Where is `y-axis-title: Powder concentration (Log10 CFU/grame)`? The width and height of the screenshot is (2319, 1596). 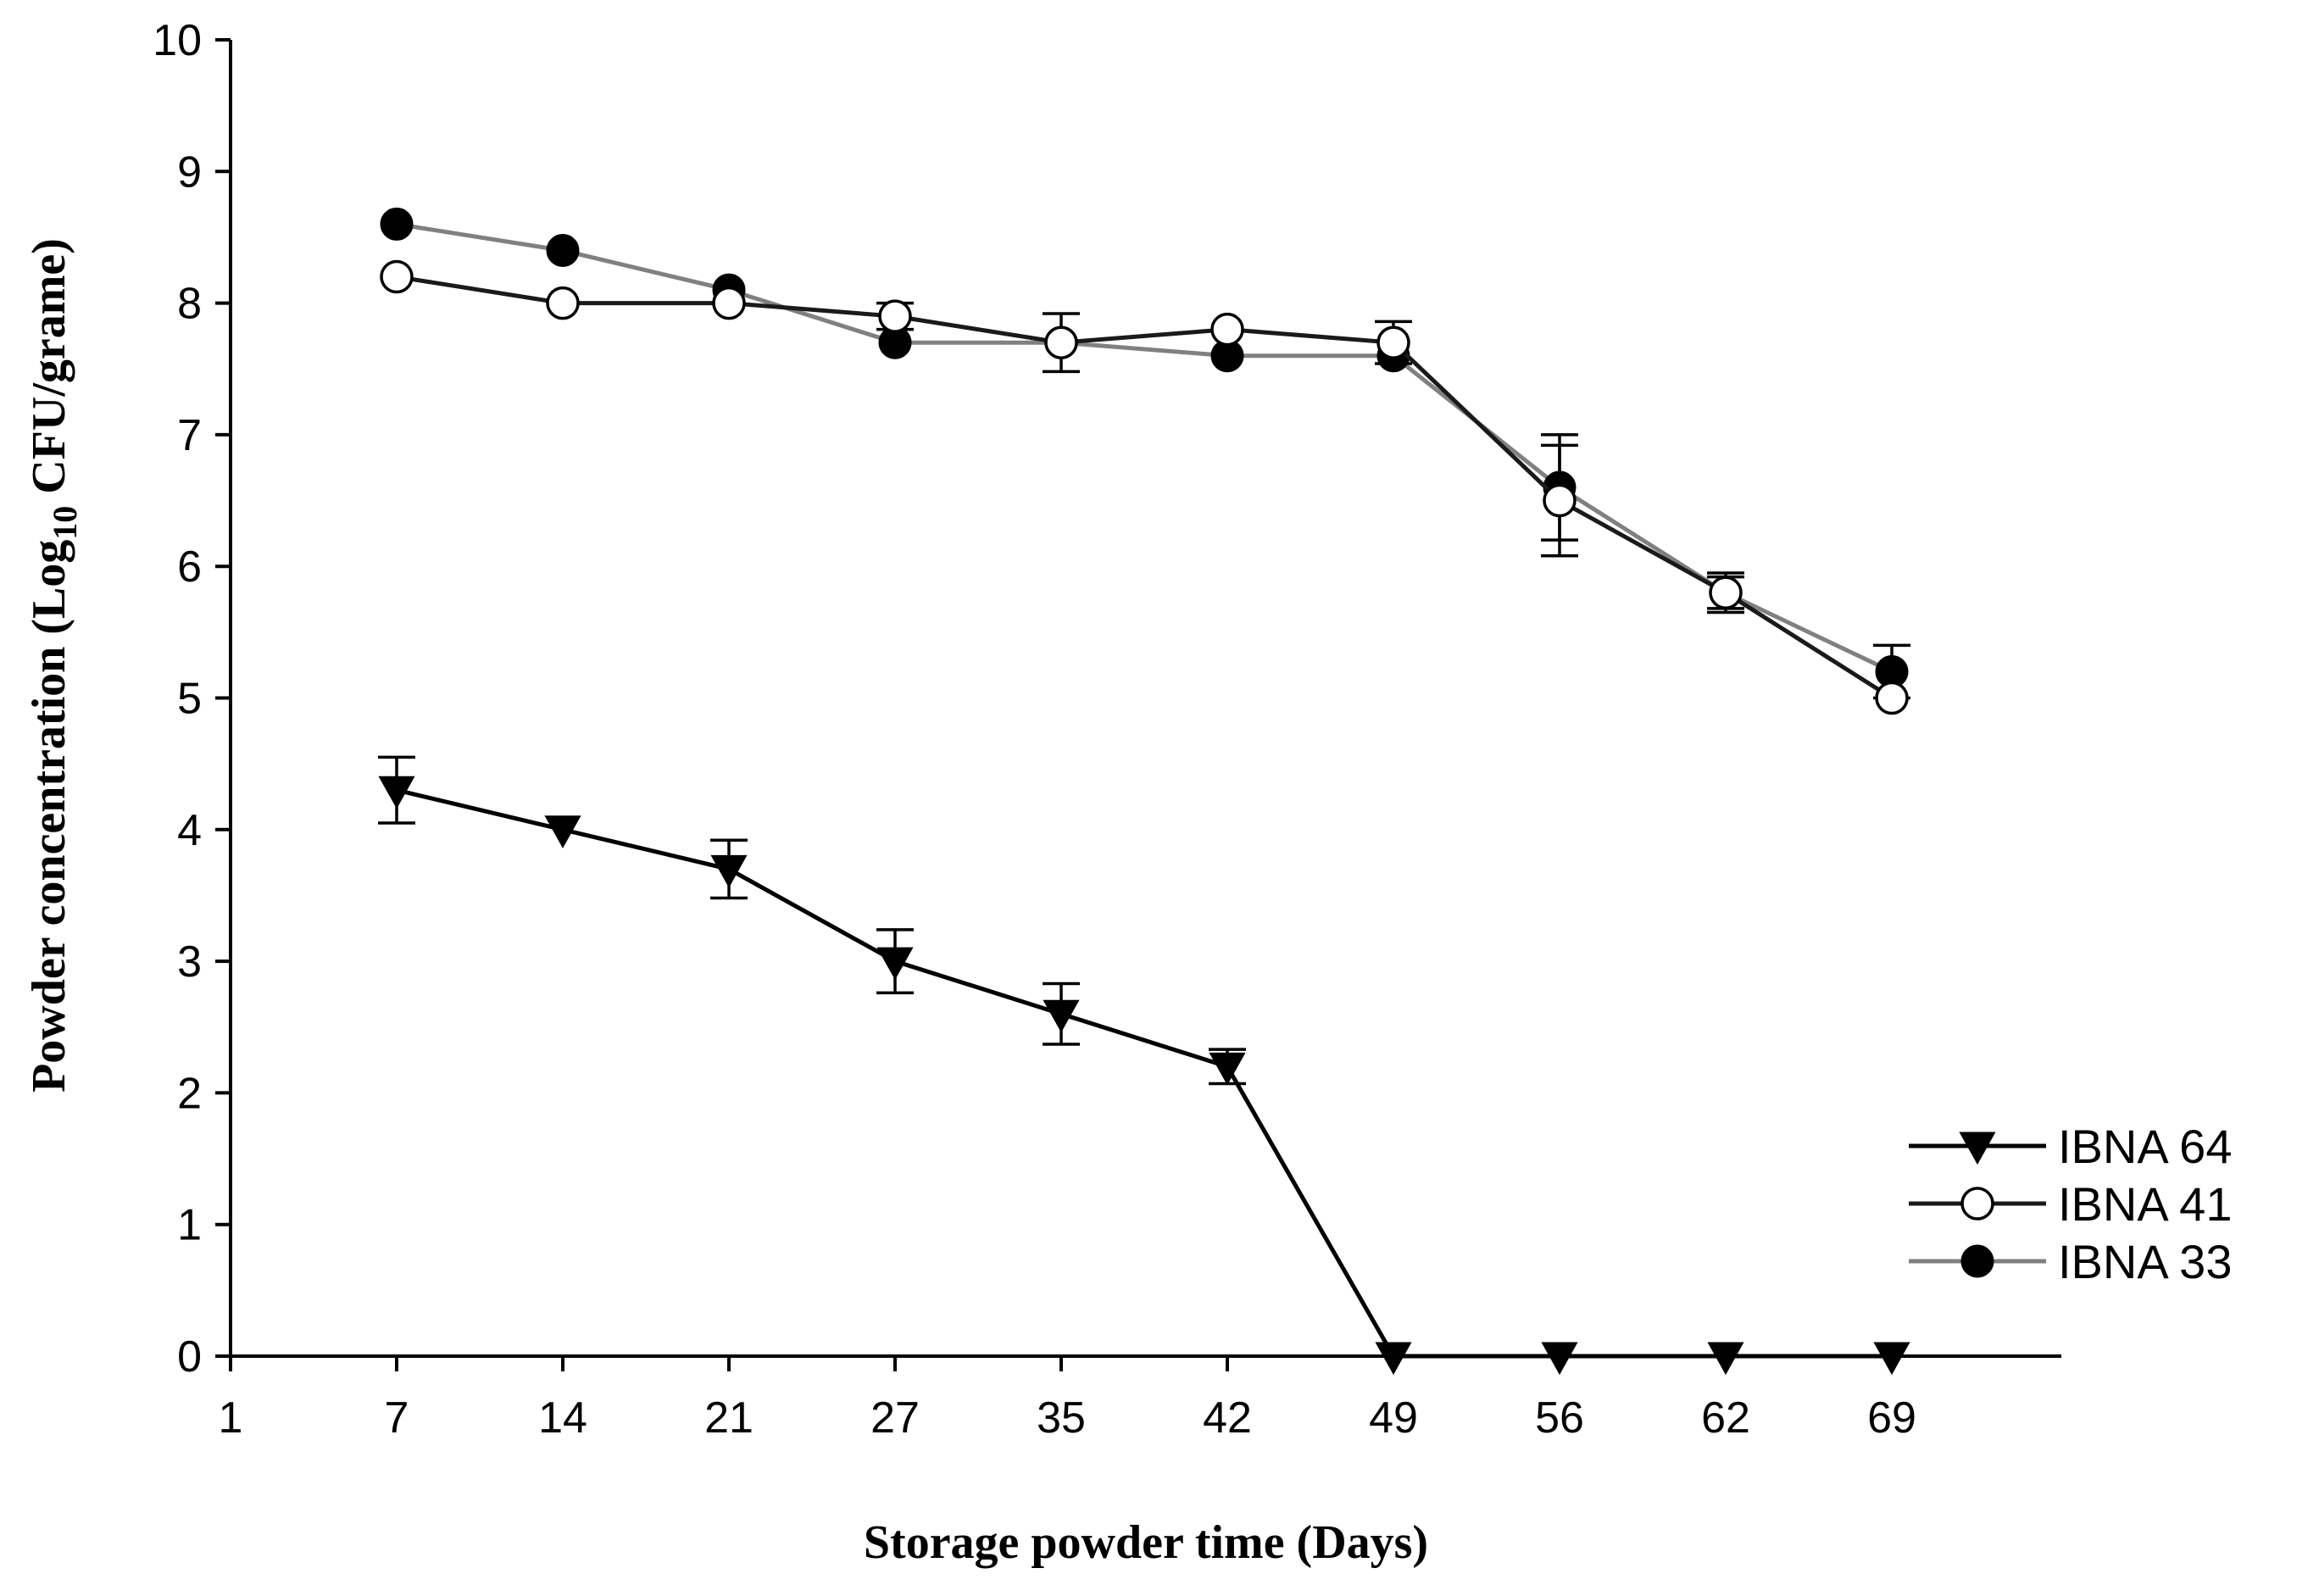 y-axis-title: Powder concentration (Log10 CFU/grame) is located at coordinates (53, 665).